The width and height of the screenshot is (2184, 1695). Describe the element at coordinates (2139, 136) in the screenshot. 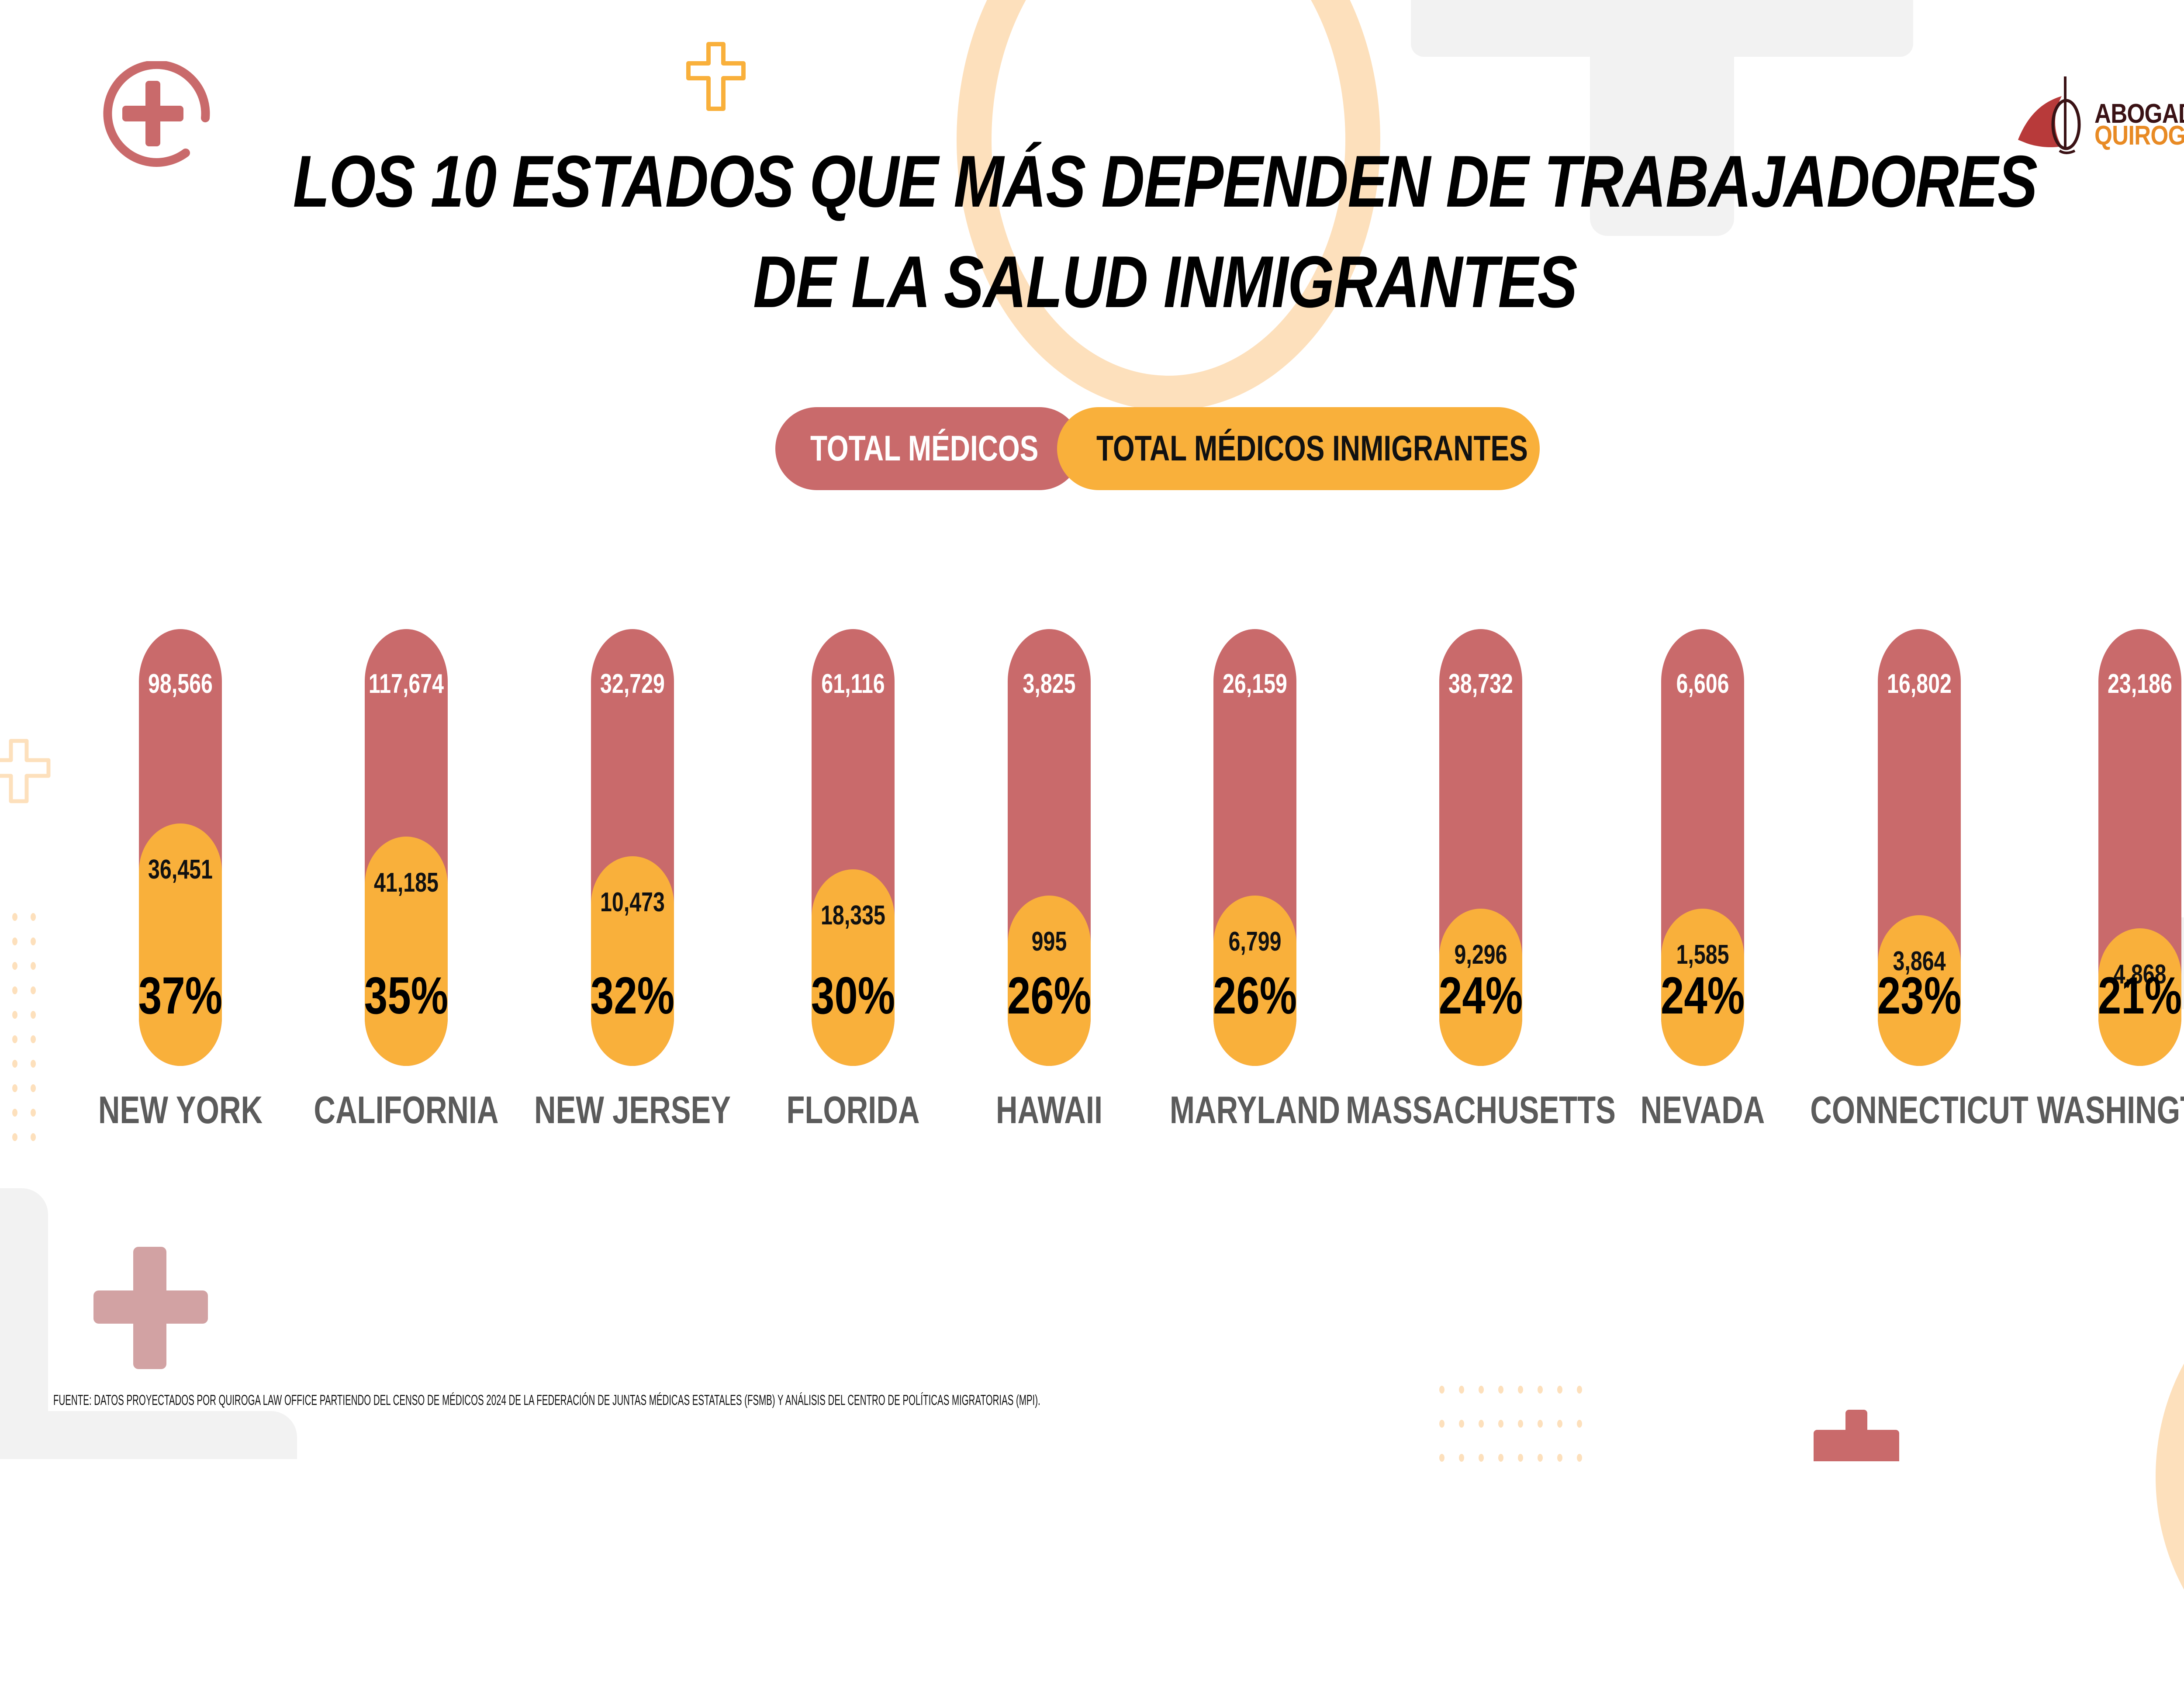

I see `logo-text-quiroga: QUIROGA` at that location.